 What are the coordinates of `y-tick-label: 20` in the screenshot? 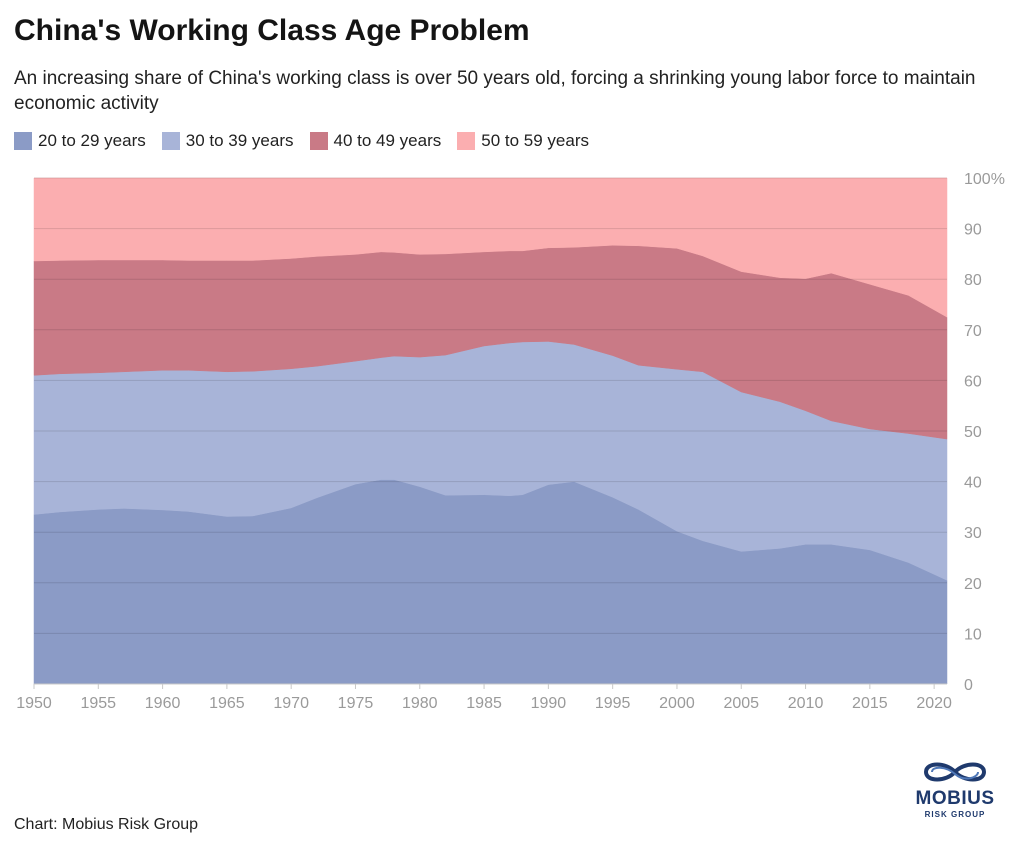 It's located at (973, 584).